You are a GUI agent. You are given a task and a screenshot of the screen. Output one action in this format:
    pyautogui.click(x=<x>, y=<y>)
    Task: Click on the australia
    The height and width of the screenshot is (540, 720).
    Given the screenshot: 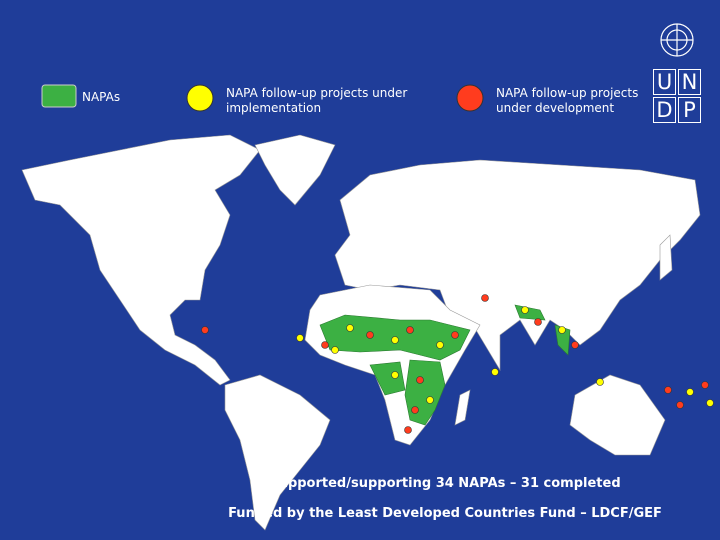 What is the action you would take?
    pyautogui.click(x=617, y=415)
    